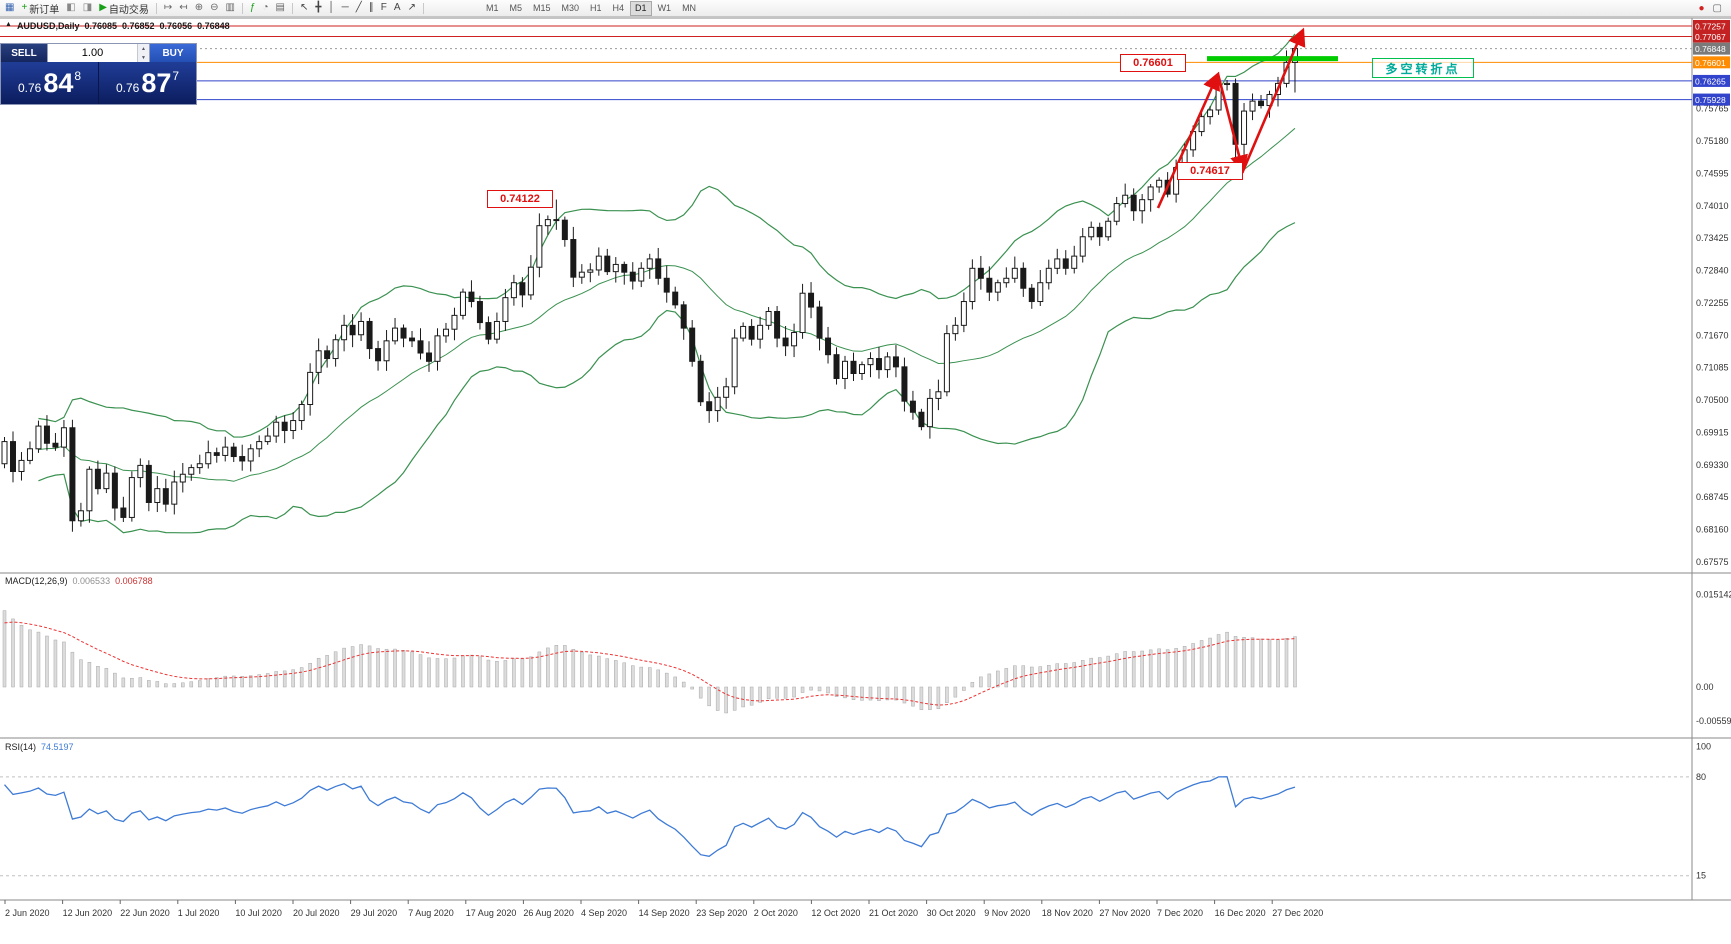  What do you see at coordinates (156, 82) in the screenshot?
I see `buy-price-big: 87` at bounding box center [156, 82].